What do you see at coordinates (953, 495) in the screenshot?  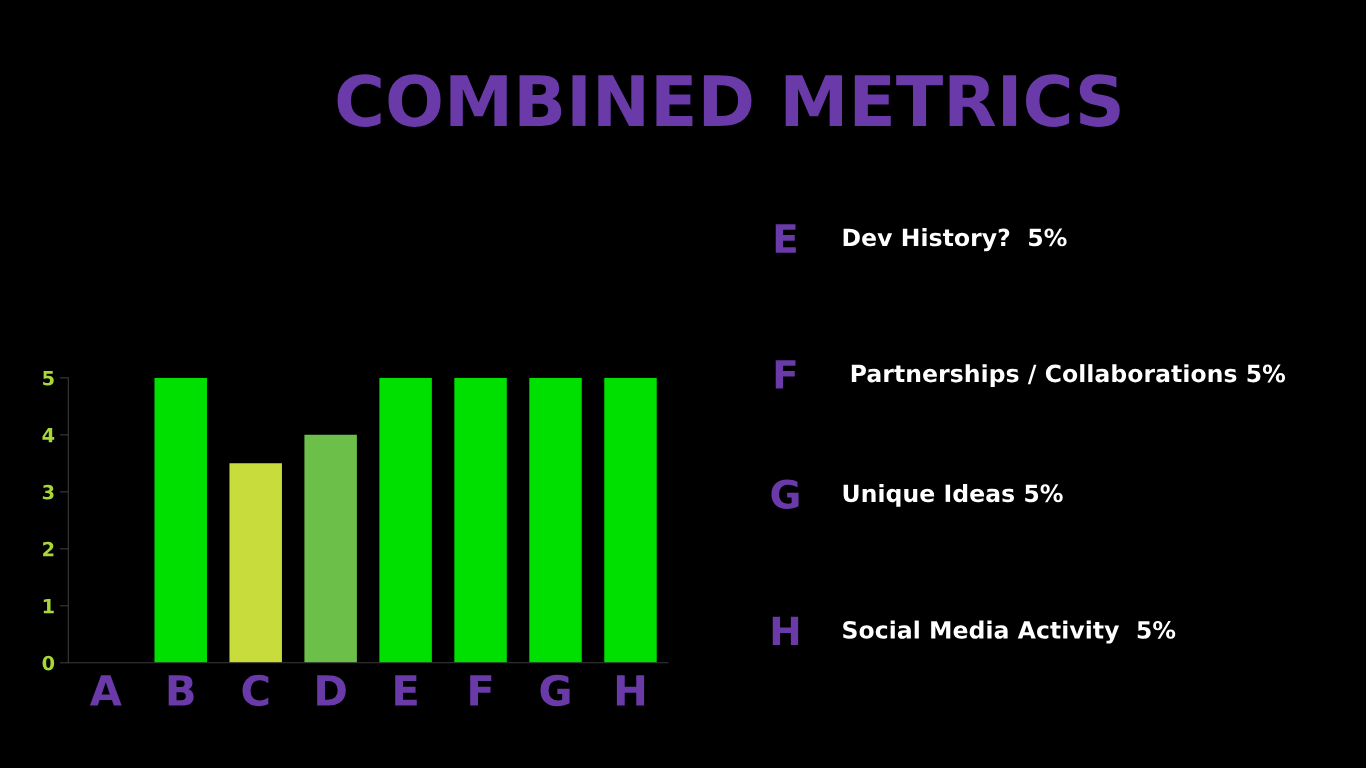 I see `text: Unique Ideas 5%` at bounding box center [953, 495].